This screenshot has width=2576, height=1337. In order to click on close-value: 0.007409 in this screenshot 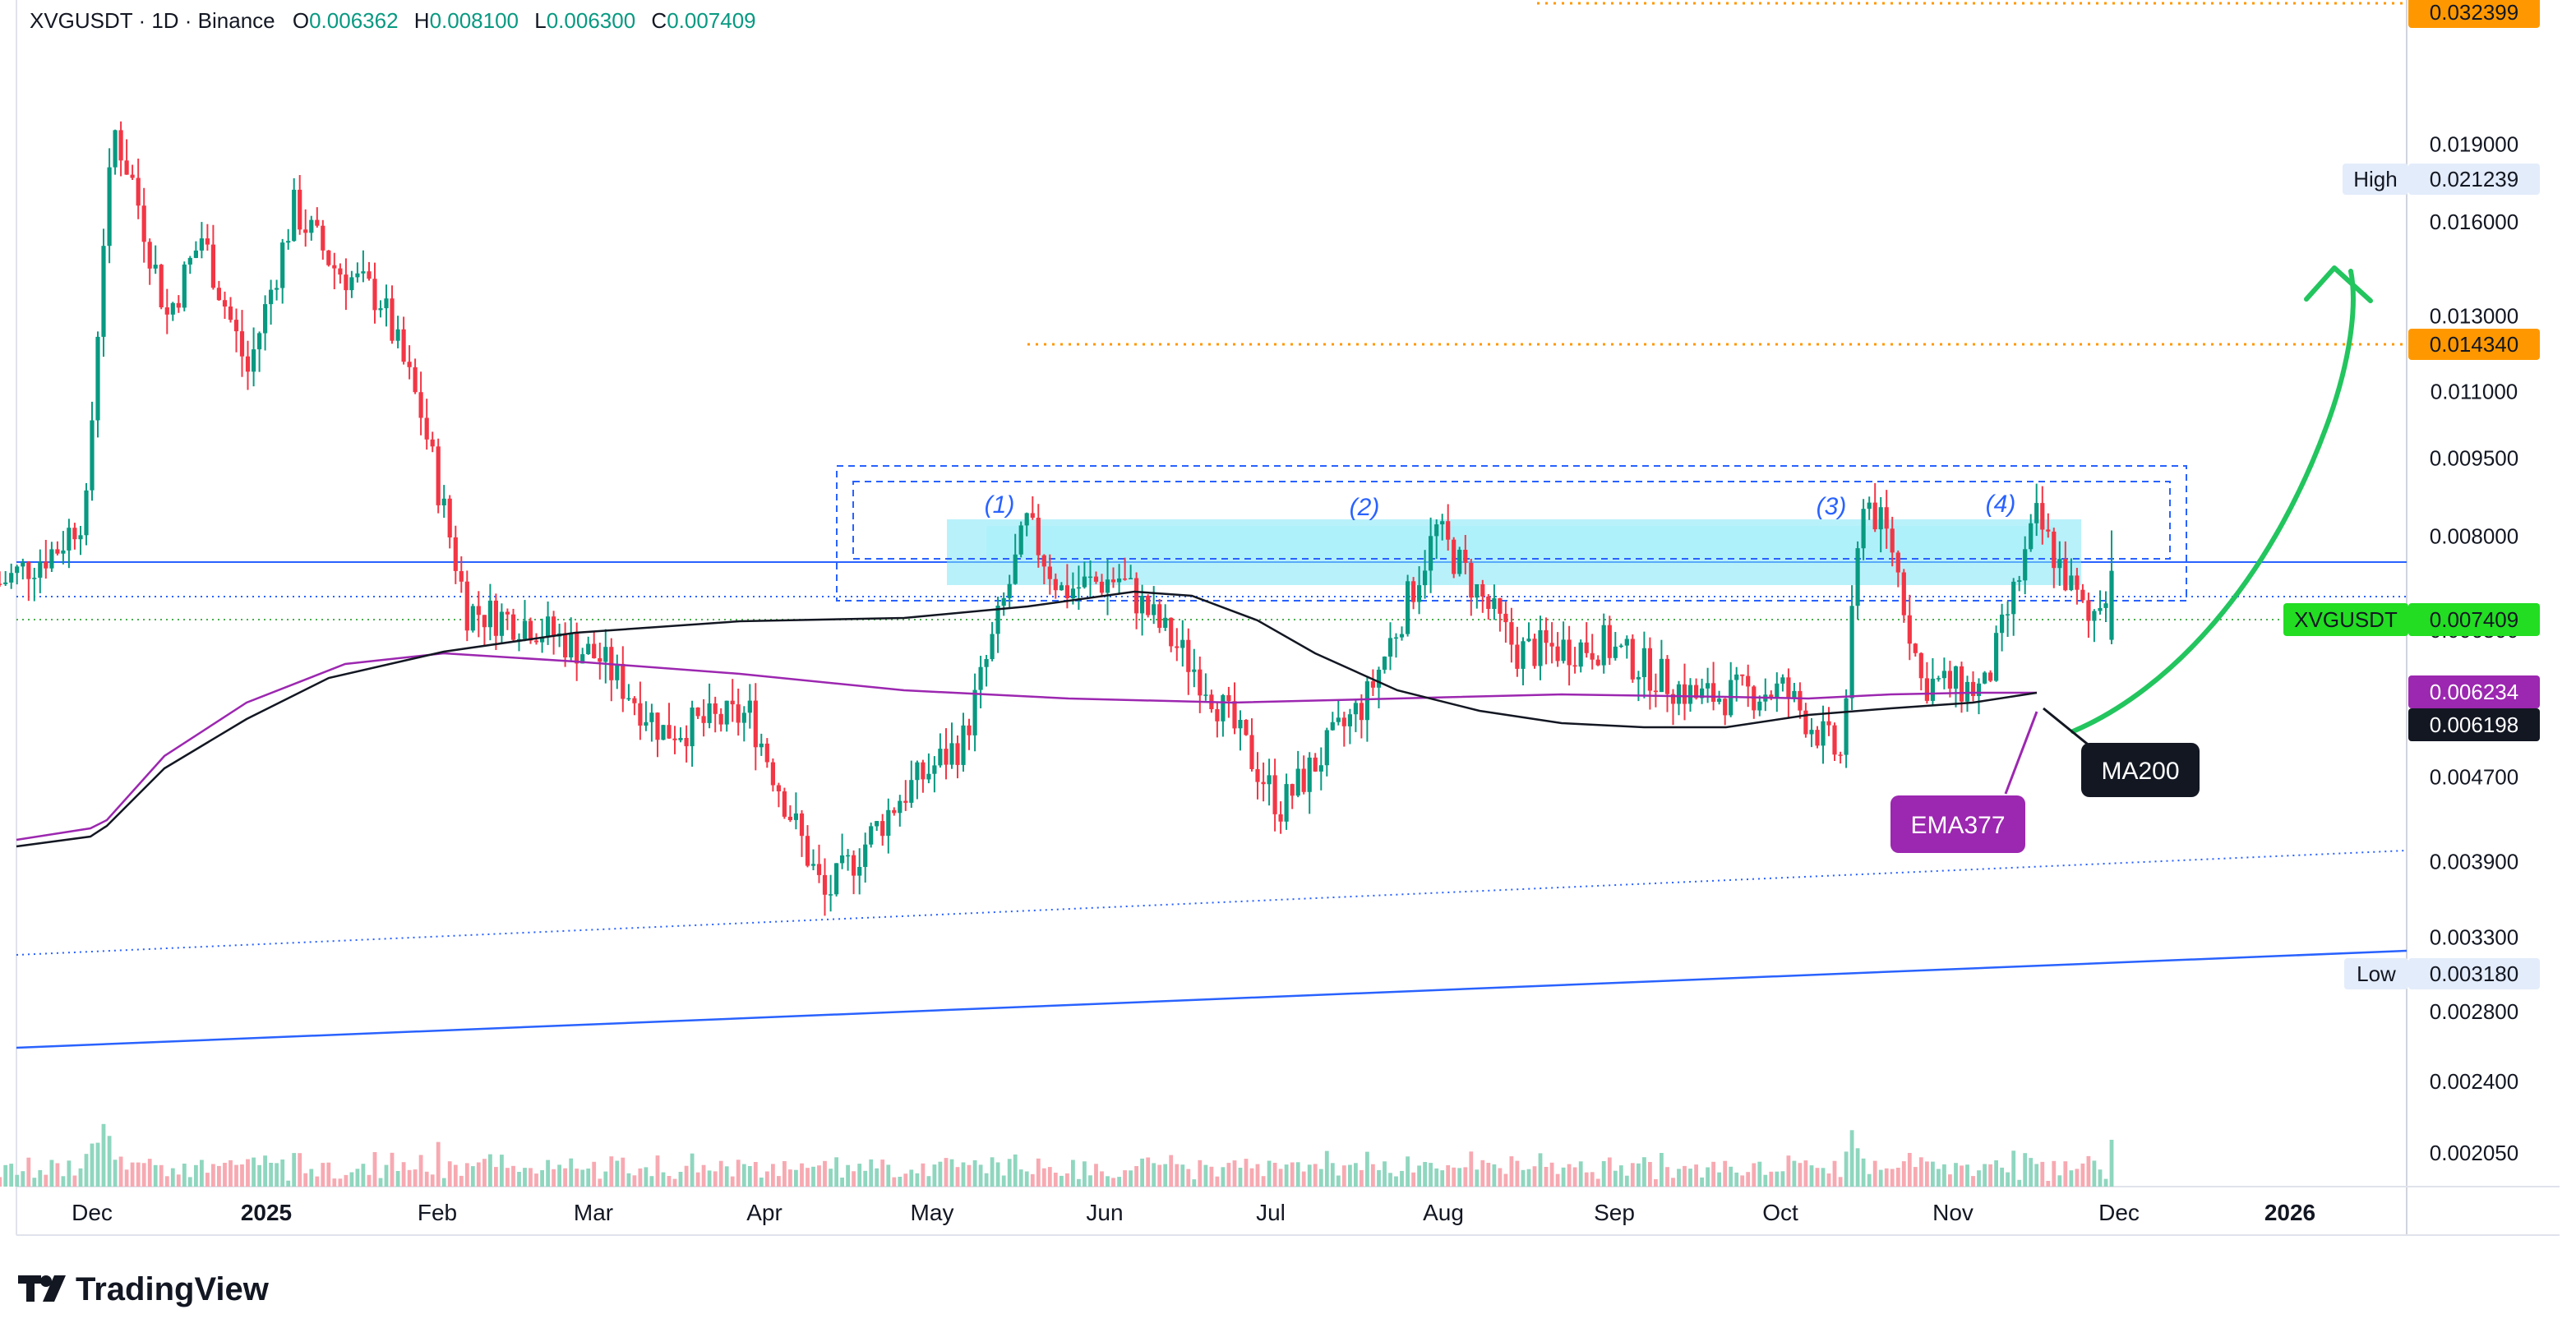, I will do `click(711, 20)`.